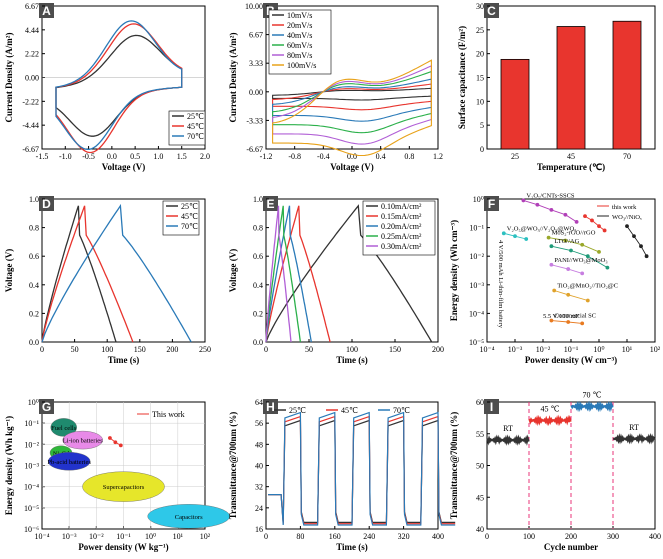 The height and width of the screenshot is (559, 663). Describe the element at coordinates (299, 25) in the screenshot. I see `legend-entry: 20mV/s` at that location.